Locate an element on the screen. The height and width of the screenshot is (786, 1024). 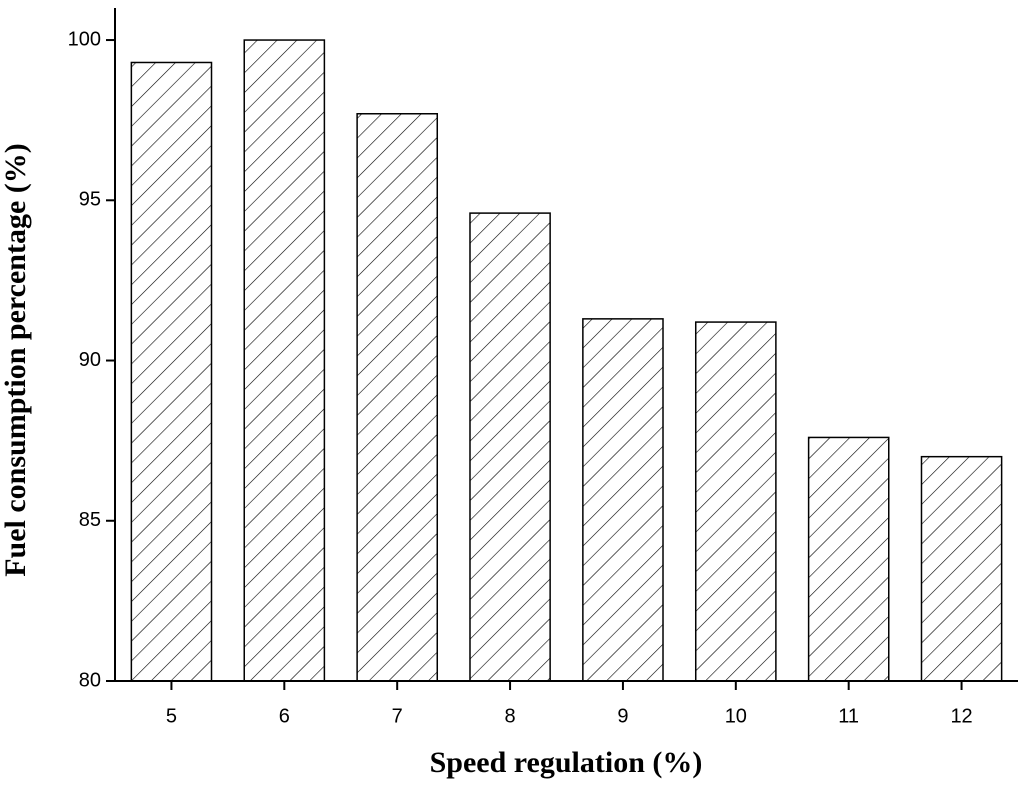
x-tick-label: 11 is located at coordinates (848, 716).